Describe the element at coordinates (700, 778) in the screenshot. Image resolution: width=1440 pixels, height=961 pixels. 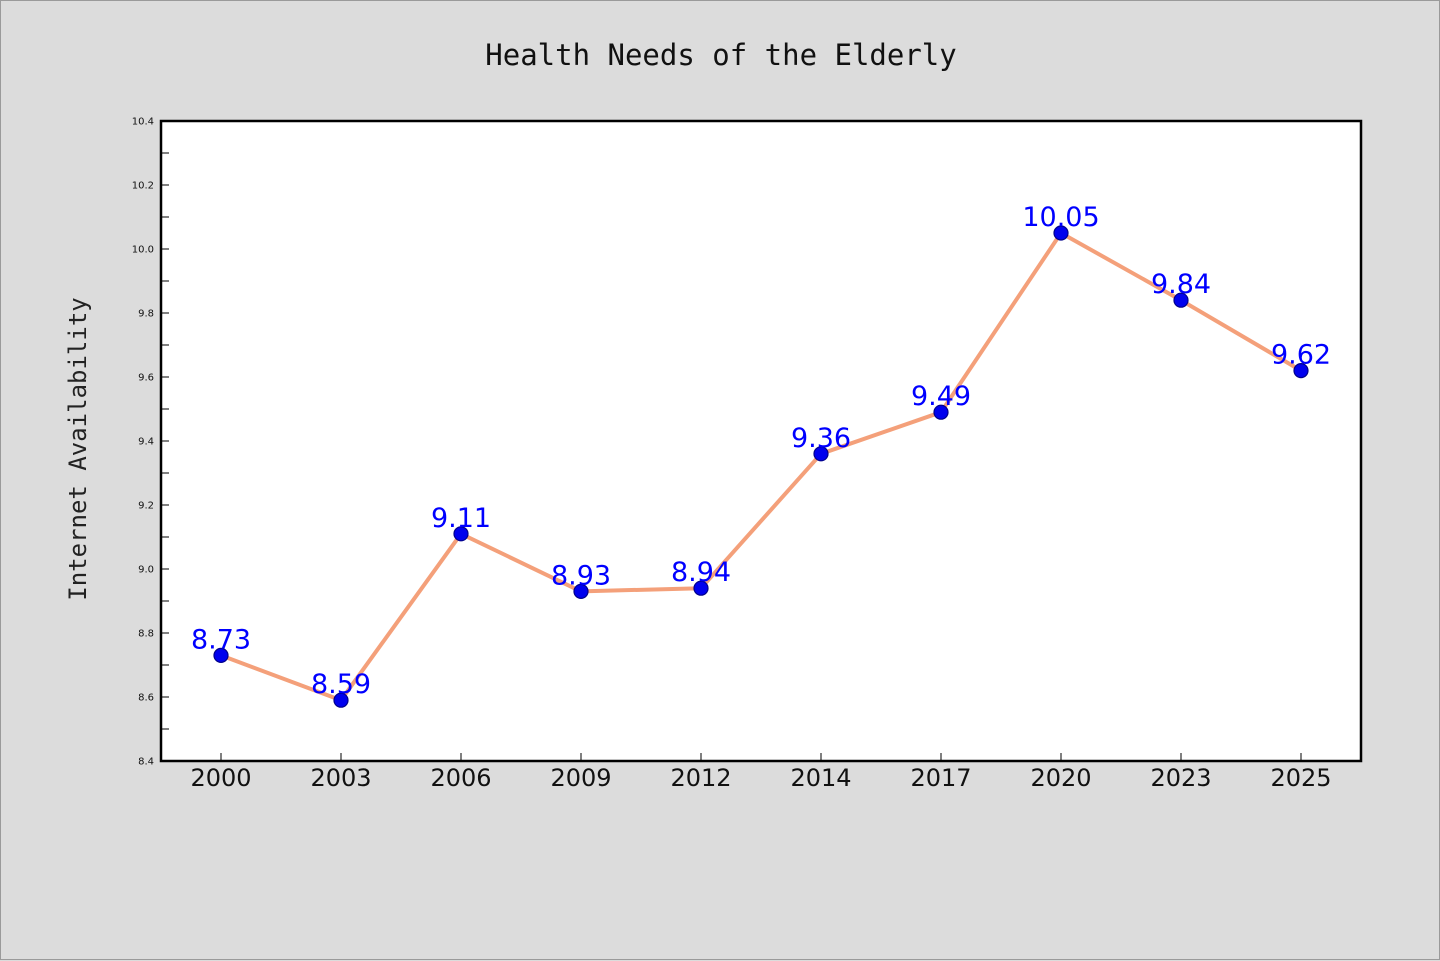
I see `x-tick-label: 2012` at that location.